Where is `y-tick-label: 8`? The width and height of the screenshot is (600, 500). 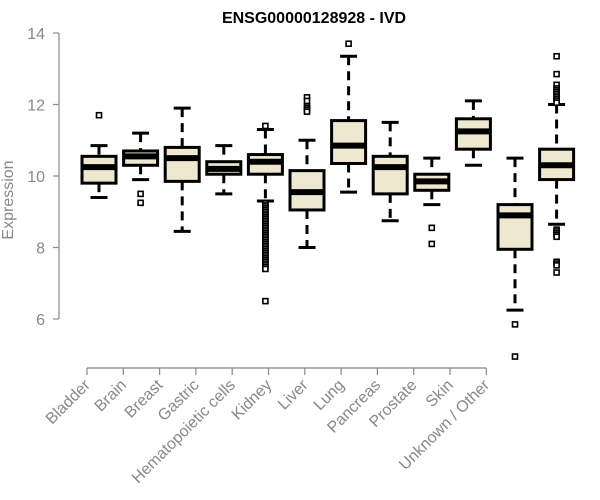
y-tick-label: 8 is located at coordinates (40, 249).